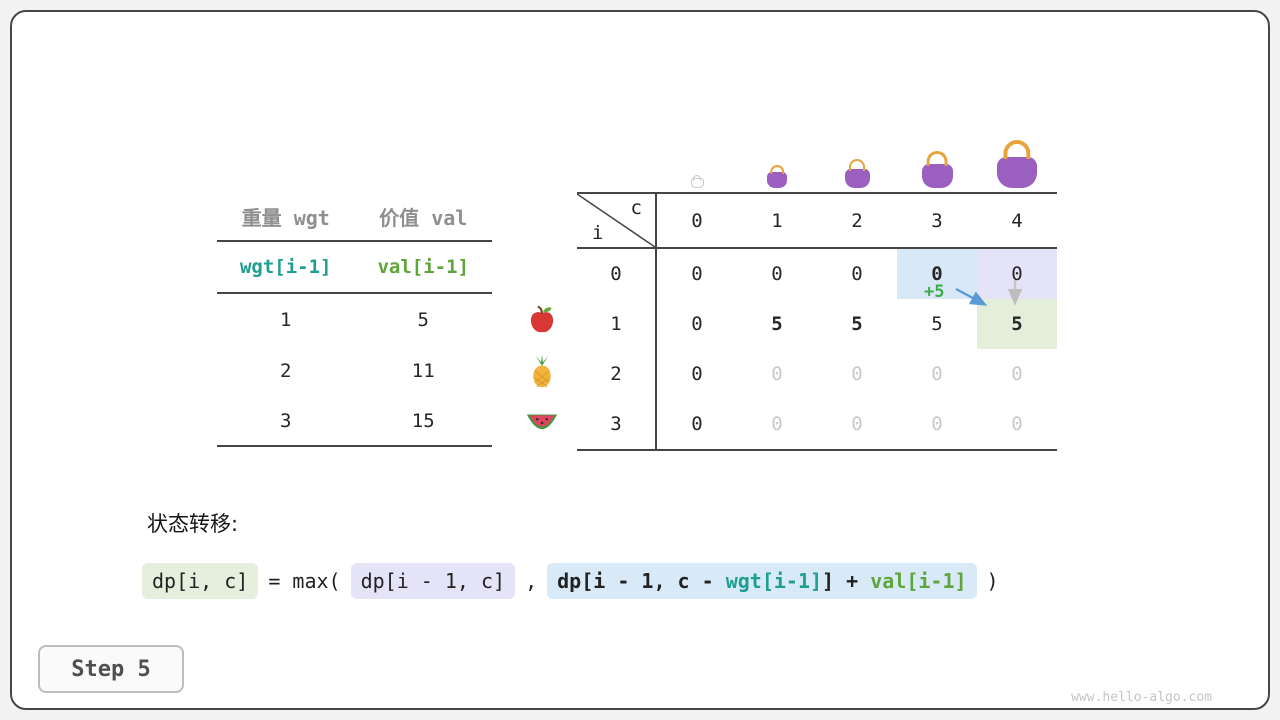 This screenshot has height=720, width=1280. Describe the element at coordinates (423, 420) in the screenshot. I see `item-3-value: 15` at that location.